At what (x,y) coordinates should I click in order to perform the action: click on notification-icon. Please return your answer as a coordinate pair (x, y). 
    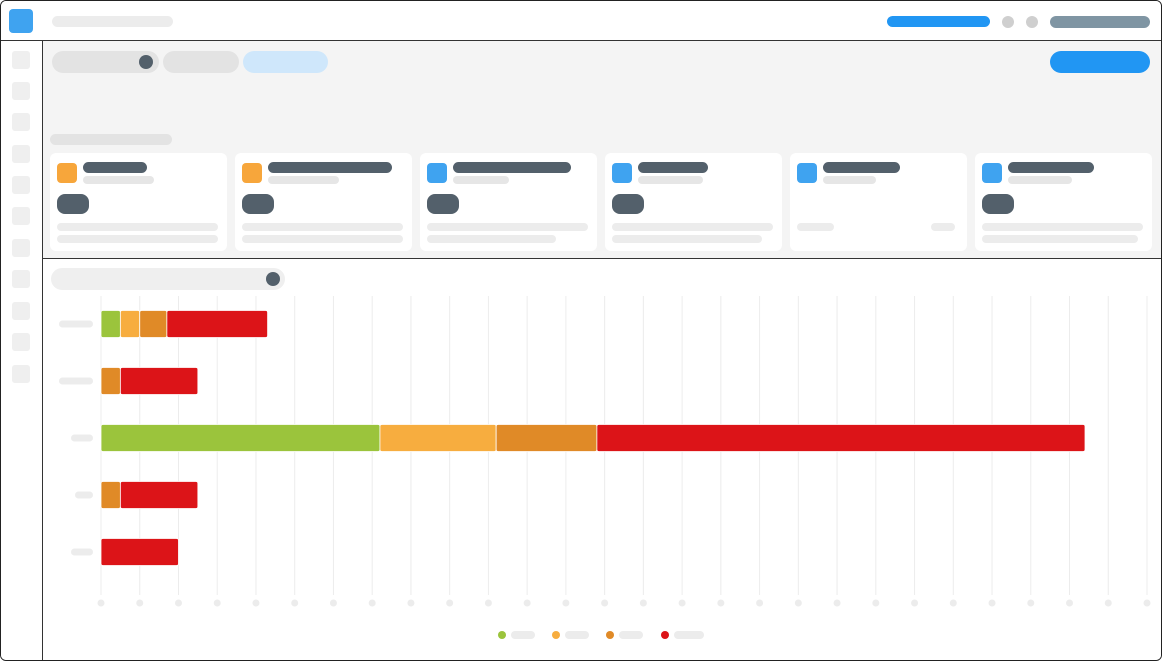
    Looking at the image, I should click on (1008, 22).